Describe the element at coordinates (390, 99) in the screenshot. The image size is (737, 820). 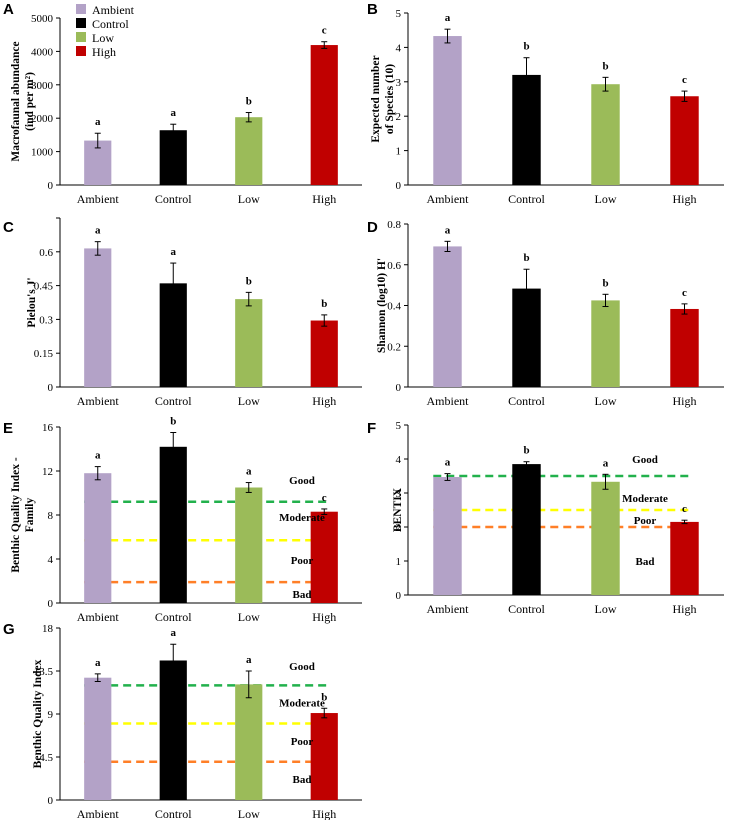
I see `y-axis-label-line: of Species (10)` at that location.